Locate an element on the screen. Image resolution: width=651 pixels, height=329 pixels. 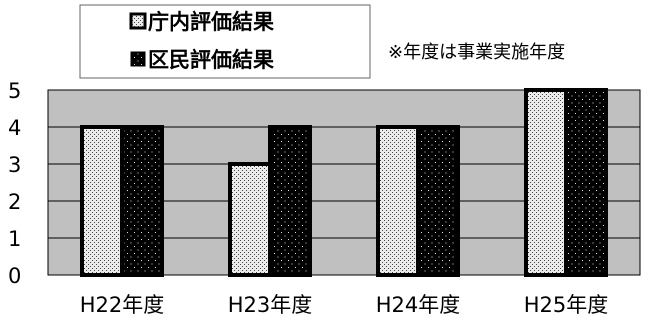
x-axis-ticks: H22年度 H23年度 H24年度 H25年度 is located at coordinates (344, 305).